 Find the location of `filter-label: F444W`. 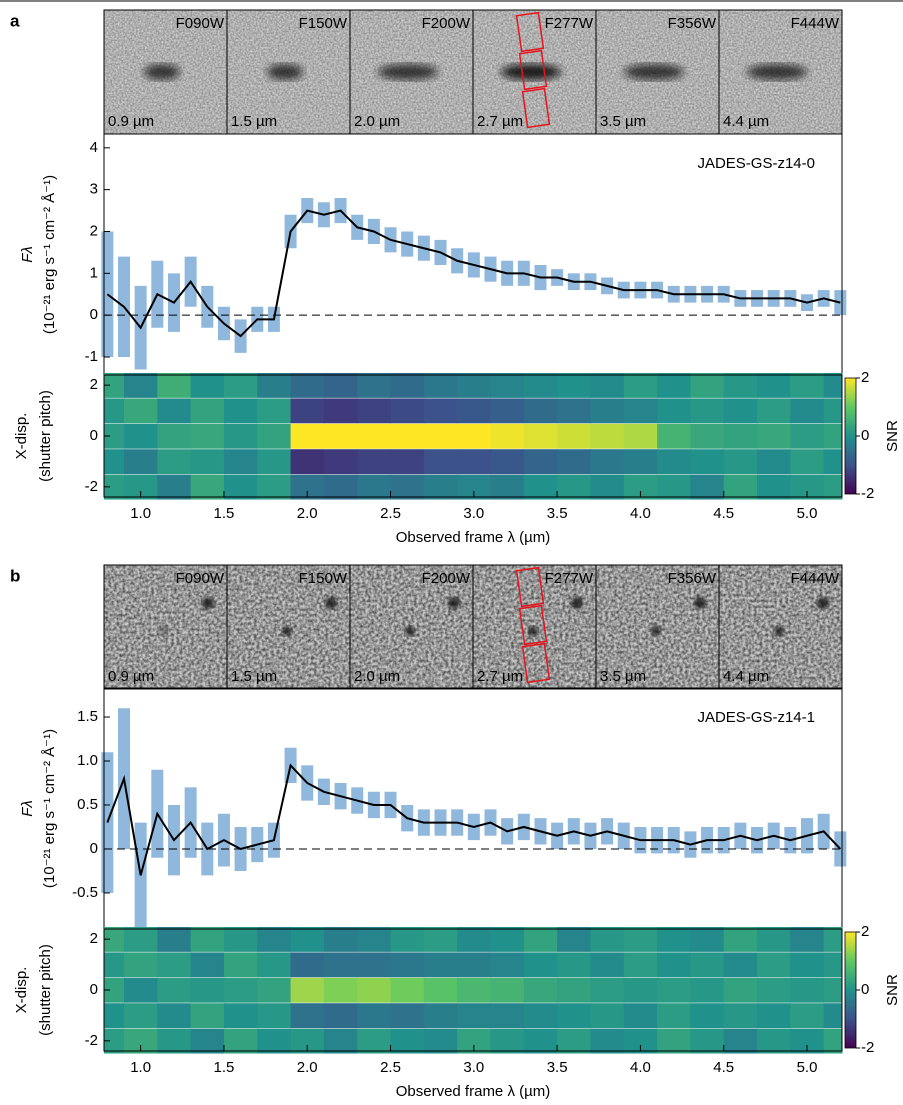

filter-label: F444W is located at coordinates (815, 578).